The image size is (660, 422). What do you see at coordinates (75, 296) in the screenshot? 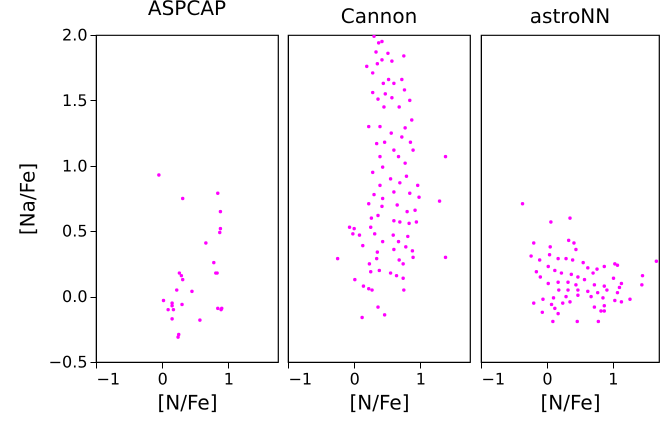
I see `y-tick-label: 0.0` at bounding box center [75, 296].